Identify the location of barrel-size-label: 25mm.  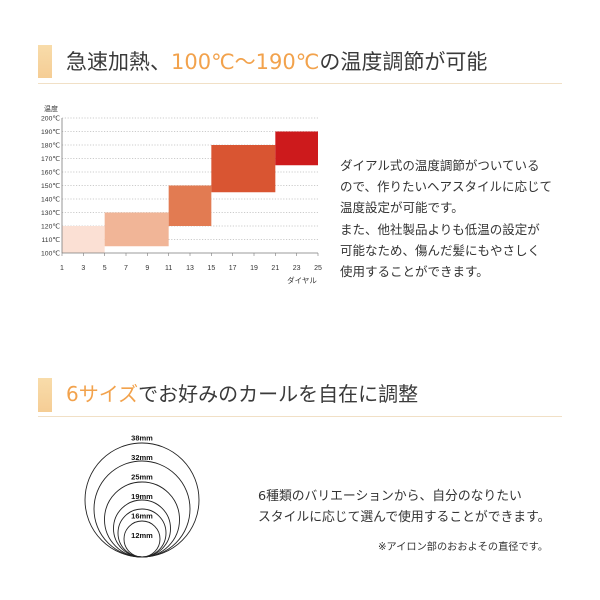
(142, 477).